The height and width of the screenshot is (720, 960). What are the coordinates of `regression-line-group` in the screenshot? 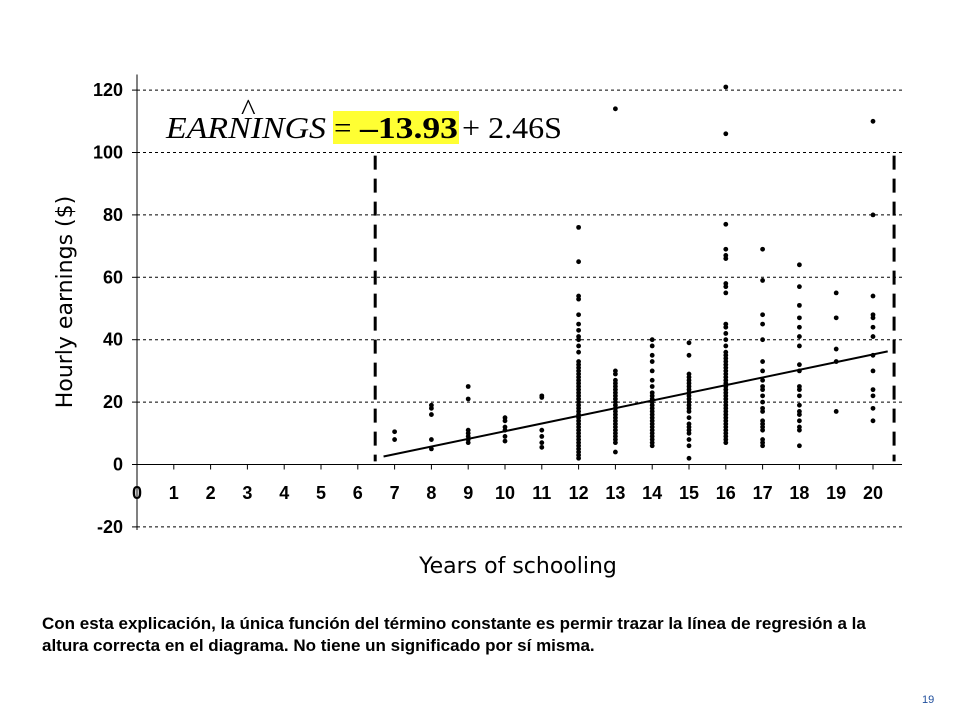 It's located at (635, 404).